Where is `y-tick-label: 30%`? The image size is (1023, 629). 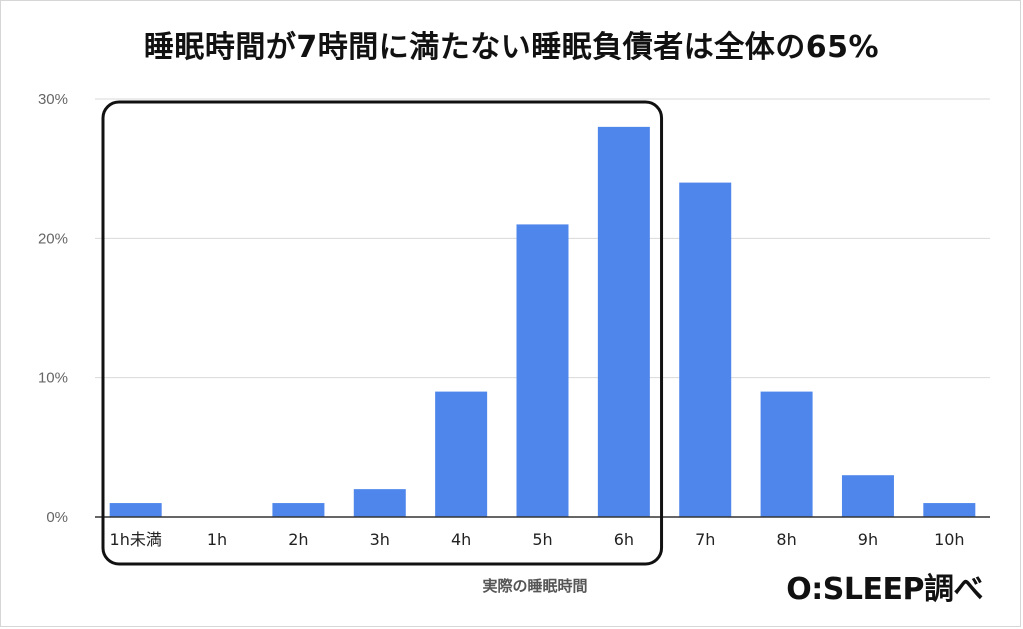 y-tick-label: 30% is located at coordinates (53, 99).